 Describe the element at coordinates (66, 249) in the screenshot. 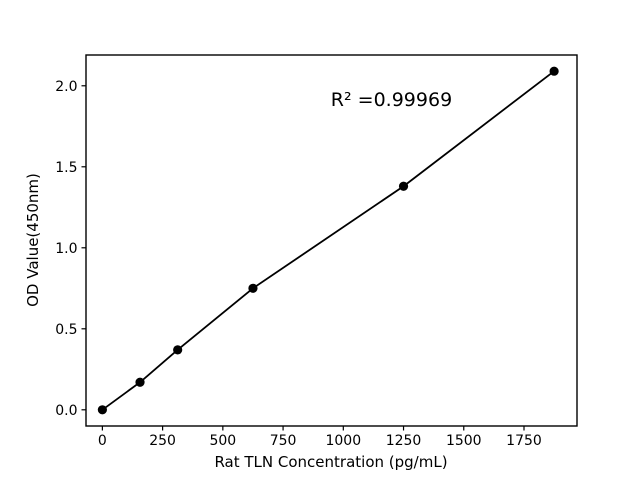

I see `y-tick-label: 1.0` at that location.